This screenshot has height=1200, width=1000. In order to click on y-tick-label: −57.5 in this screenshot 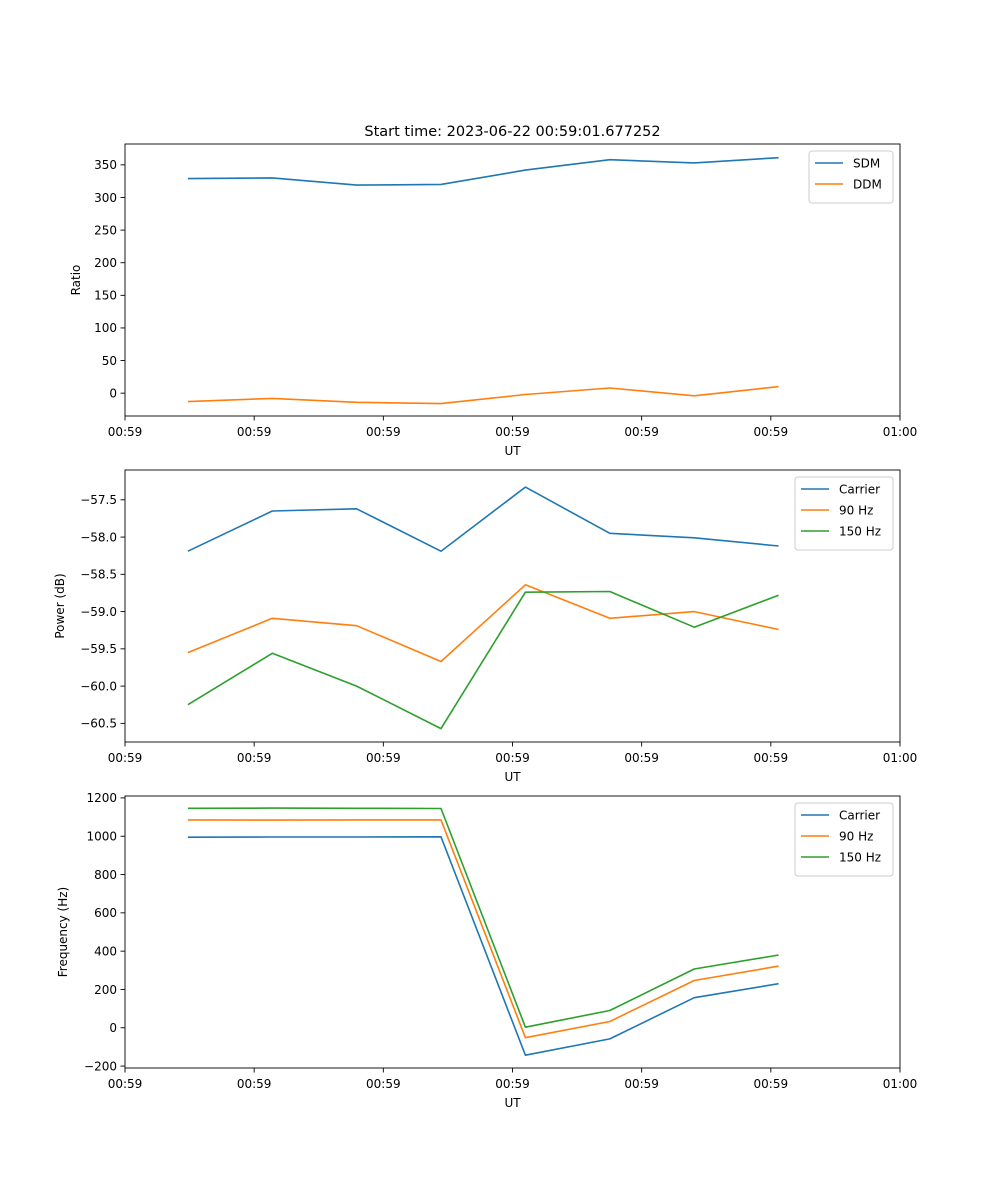, I will do `click(98, 500)`.